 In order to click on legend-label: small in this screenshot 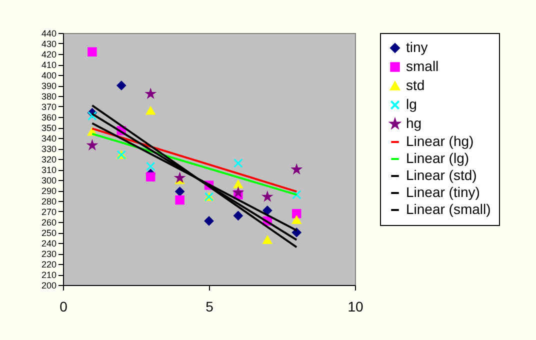, I will do `click(422, 66)`.